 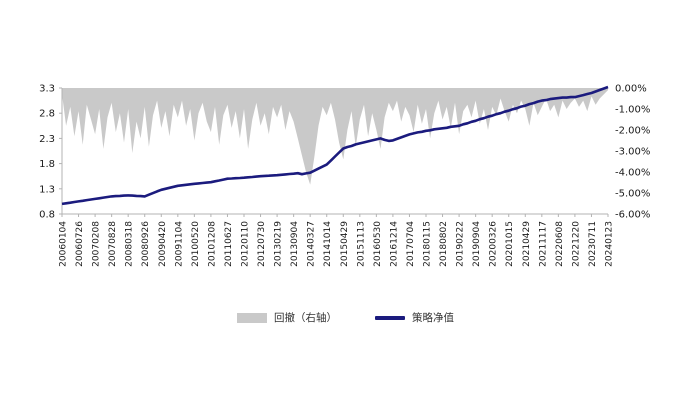 I want to click on nav-line-swatch-icon, so click(x=390, y=317).